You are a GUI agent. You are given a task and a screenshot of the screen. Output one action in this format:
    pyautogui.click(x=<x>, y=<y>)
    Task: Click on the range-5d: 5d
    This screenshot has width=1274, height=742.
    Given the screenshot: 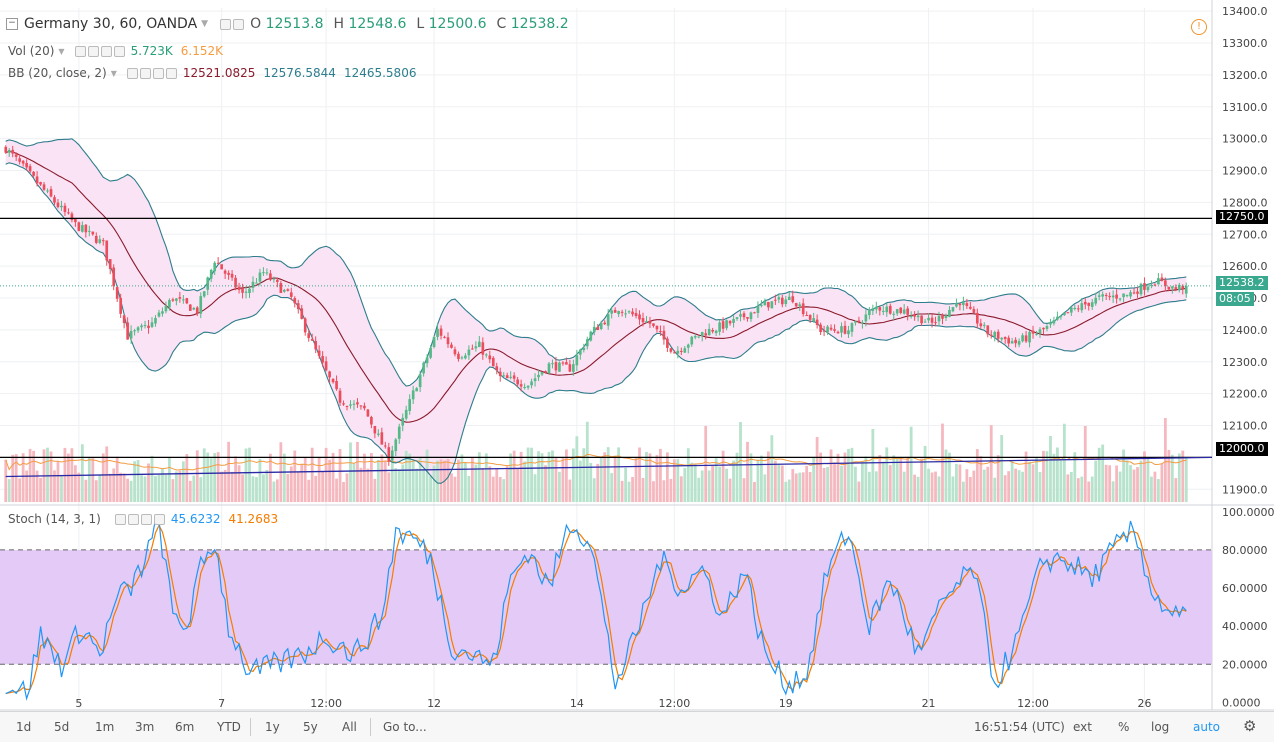 What is the action you would take?
    pyautogui.click(x=62, y=727)
    